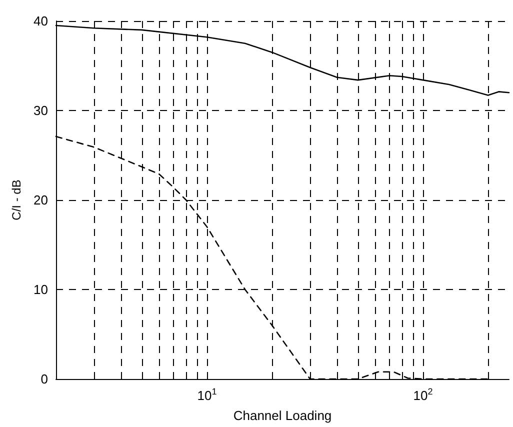 This screenshot has height=427, width=513. What do you see at coordinates (41, 200) in the screenshot?
I see `y-tick-label: 20` at bounding box center [41, 200].